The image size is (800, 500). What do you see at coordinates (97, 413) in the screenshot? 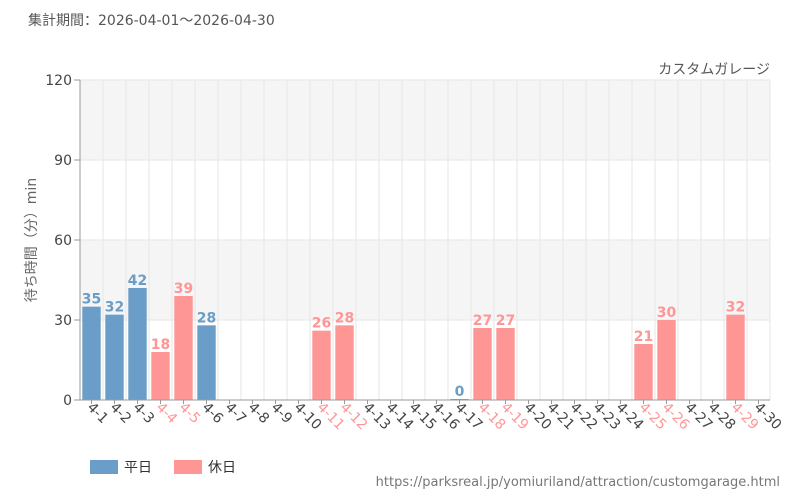
I see `x-tick-label-4-1: 4-1` at bounding box center [97, 413].